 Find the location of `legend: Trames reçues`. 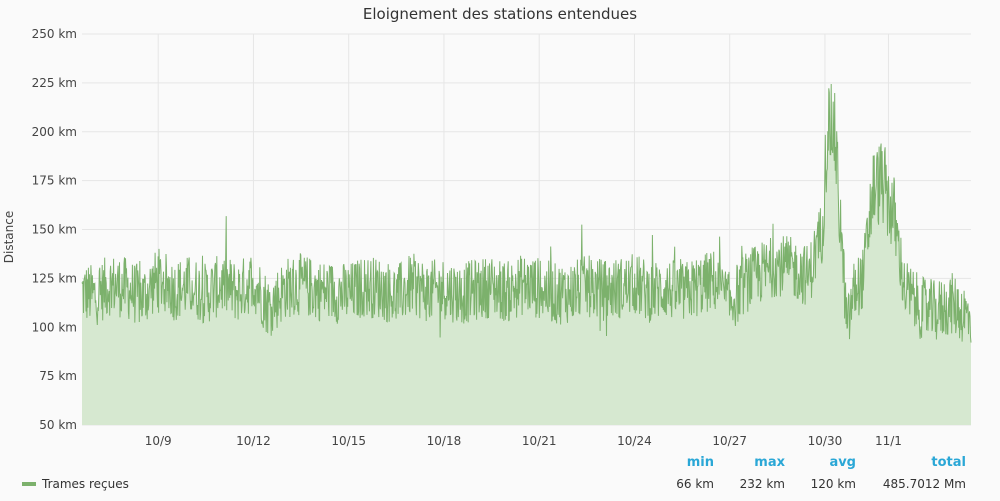

legend: Trames reçues is located at coordinates (75, 484).